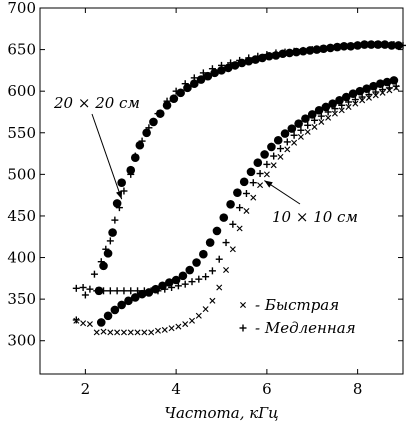 The image size is (406, 426). I want to click on x-tick-label: 6, so click(267, 389).